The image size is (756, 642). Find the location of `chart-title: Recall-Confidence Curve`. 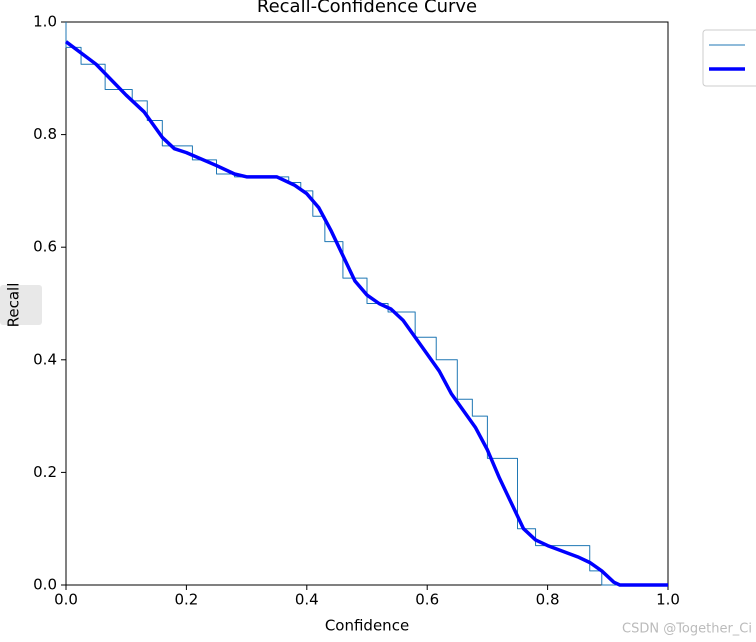

chart-title: Recall-Confidence Curve is located at coordinates (367, 8).